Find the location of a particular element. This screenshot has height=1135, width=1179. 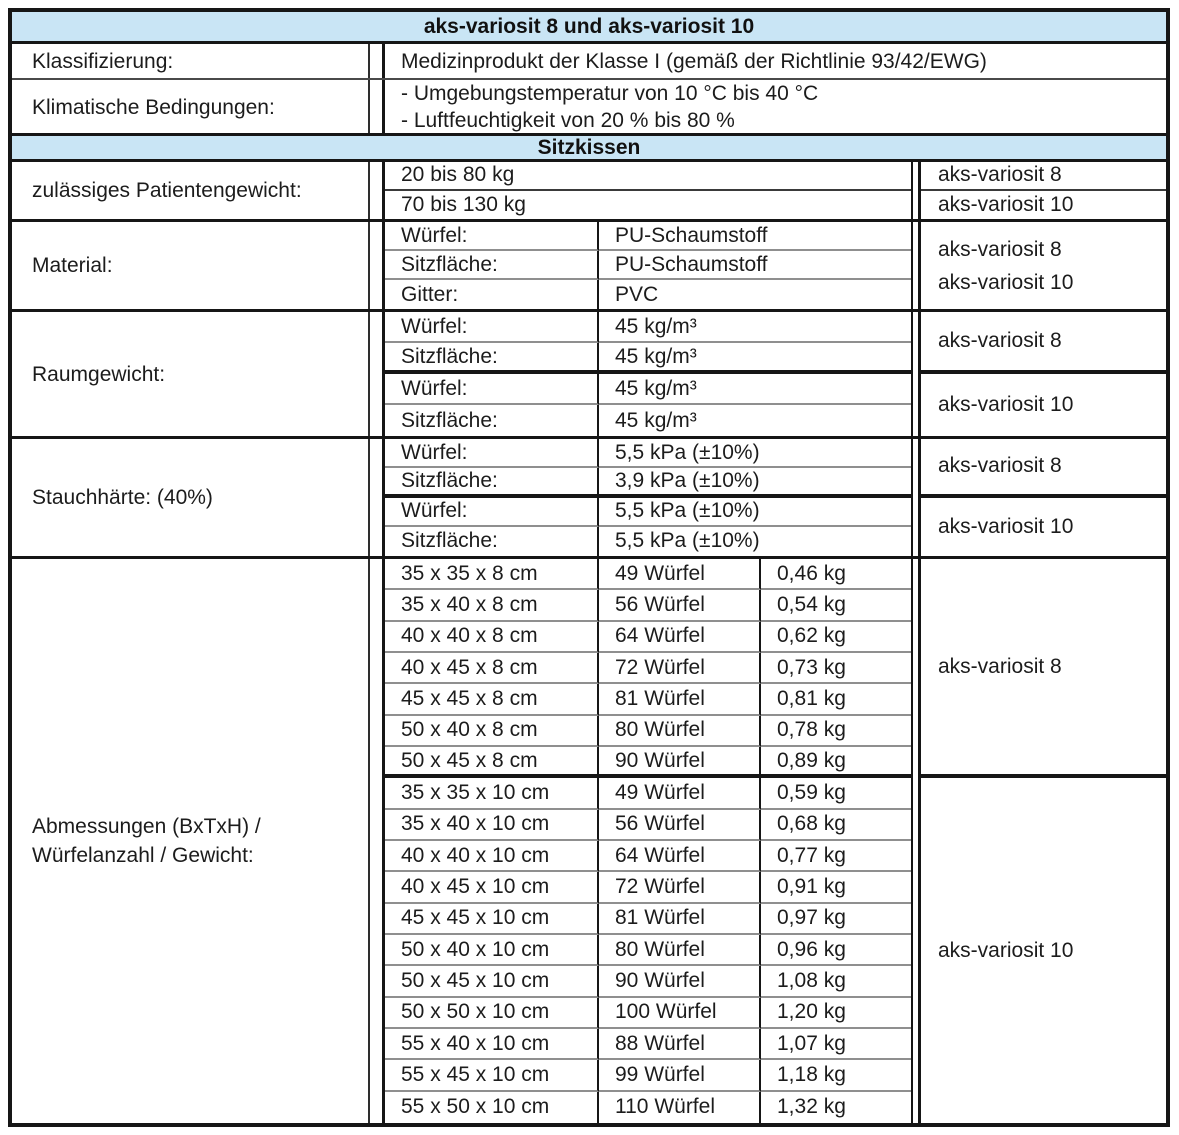

material-part-label: Sitzfläche: is located at coordinates (492, 265).